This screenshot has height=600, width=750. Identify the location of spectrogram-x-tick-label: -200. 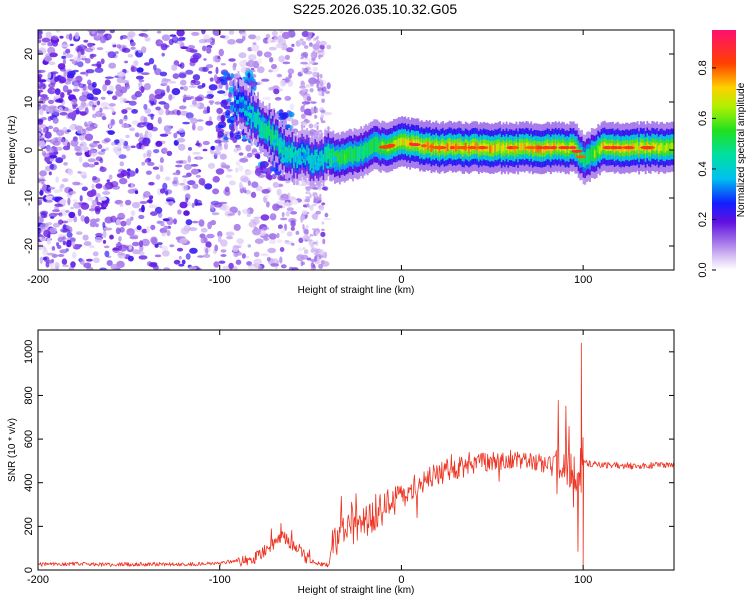
(38, 280).